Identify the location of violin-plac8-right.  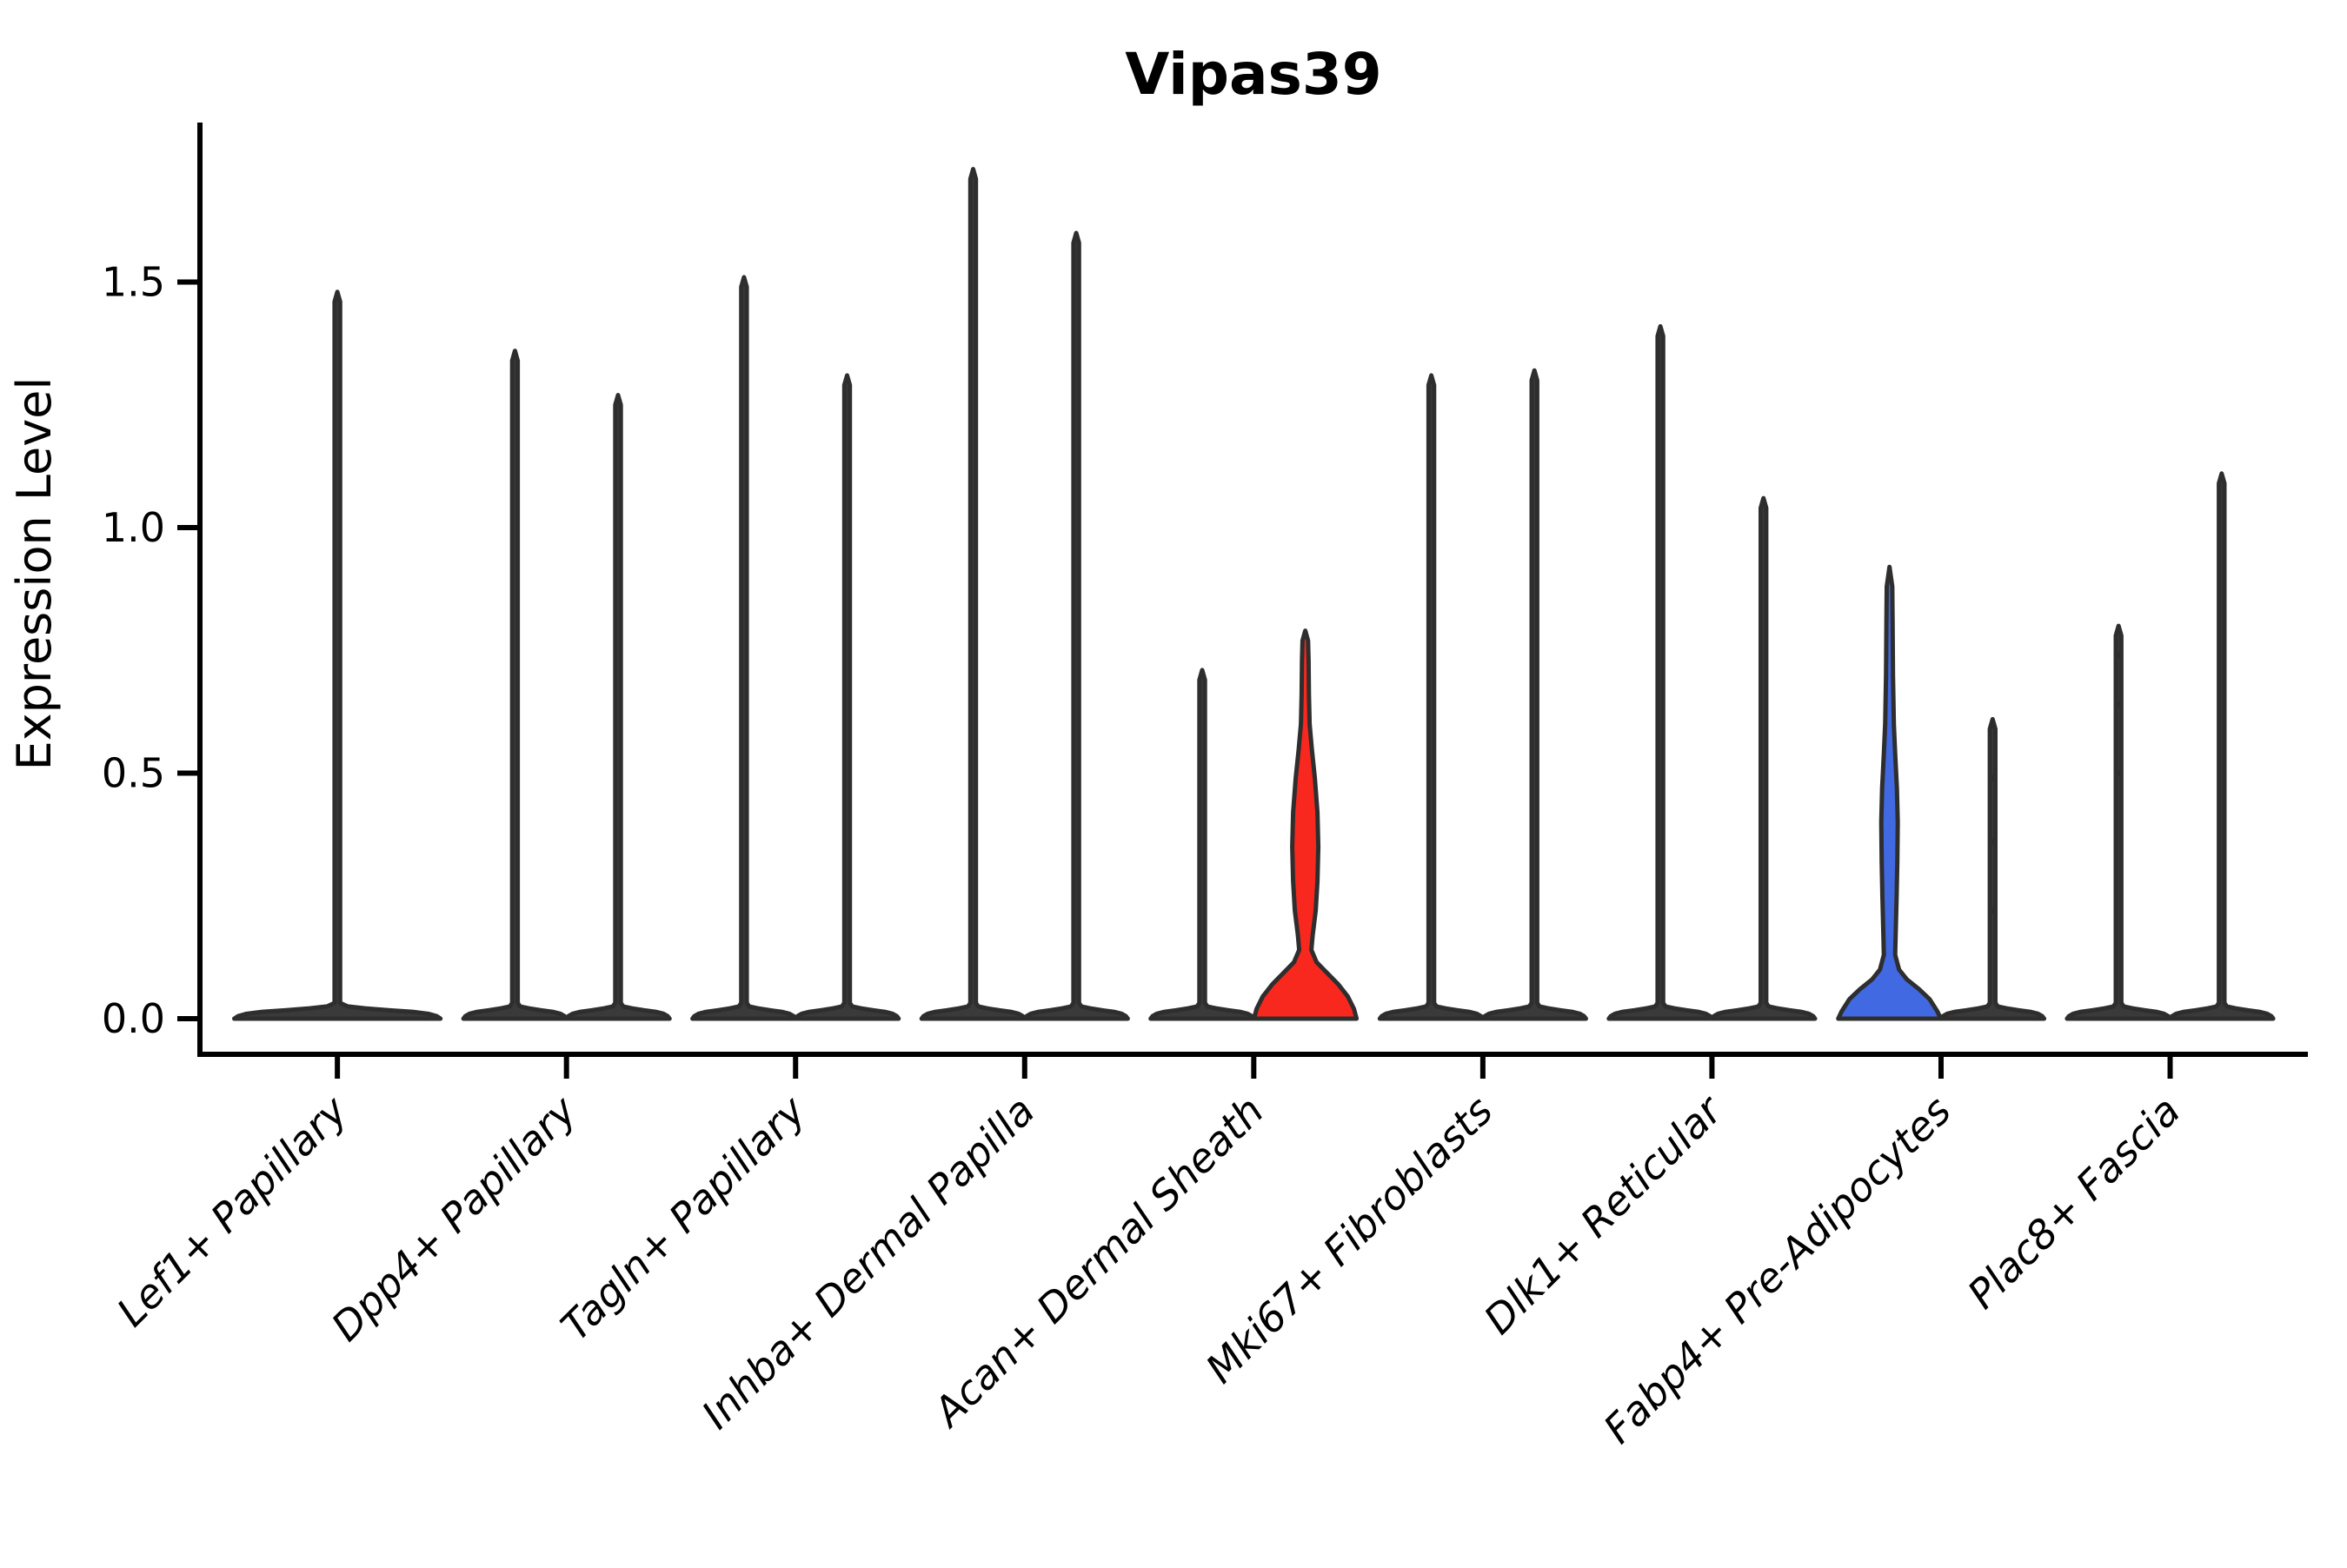
(2222, 746).